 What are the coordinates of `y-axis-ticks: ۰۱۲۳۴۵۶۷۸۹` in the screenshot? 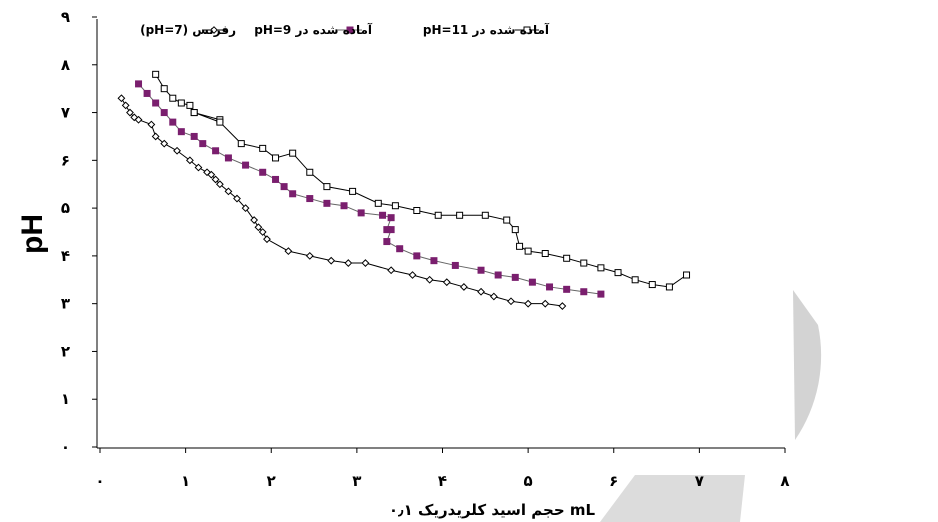 It's located at (79, 232).